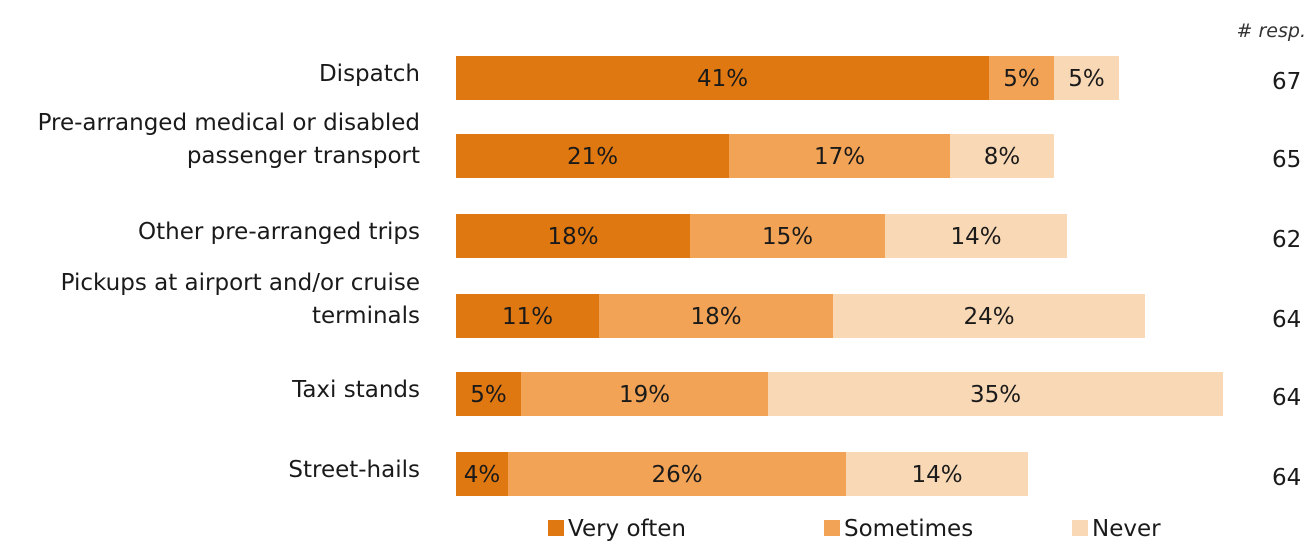 The image size is (1310, 548). Describe the element at coordinates (1286, 280) in the screenshot. I see `response-counts: 67 65 62 64 64 64` at that location.